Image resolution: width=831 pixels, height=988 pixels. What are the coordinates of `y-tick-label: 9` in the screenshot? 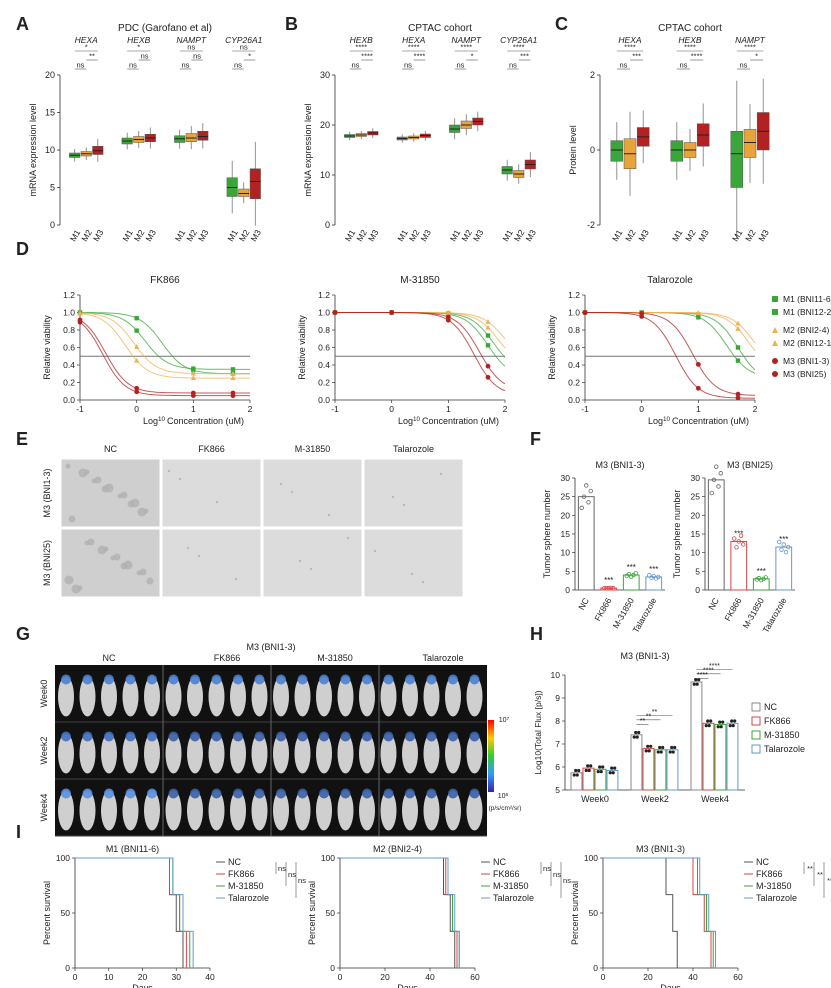 It's located at (557, 698).